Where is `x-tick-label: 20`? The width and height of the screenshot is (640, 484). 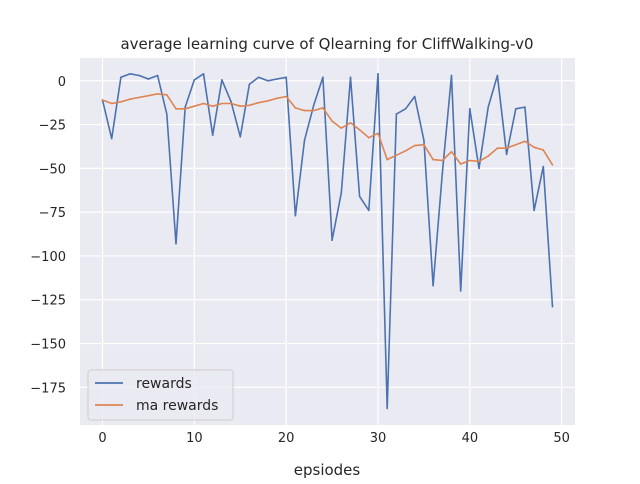 x-tick-label: 20 is located at coordinates (286, 438).